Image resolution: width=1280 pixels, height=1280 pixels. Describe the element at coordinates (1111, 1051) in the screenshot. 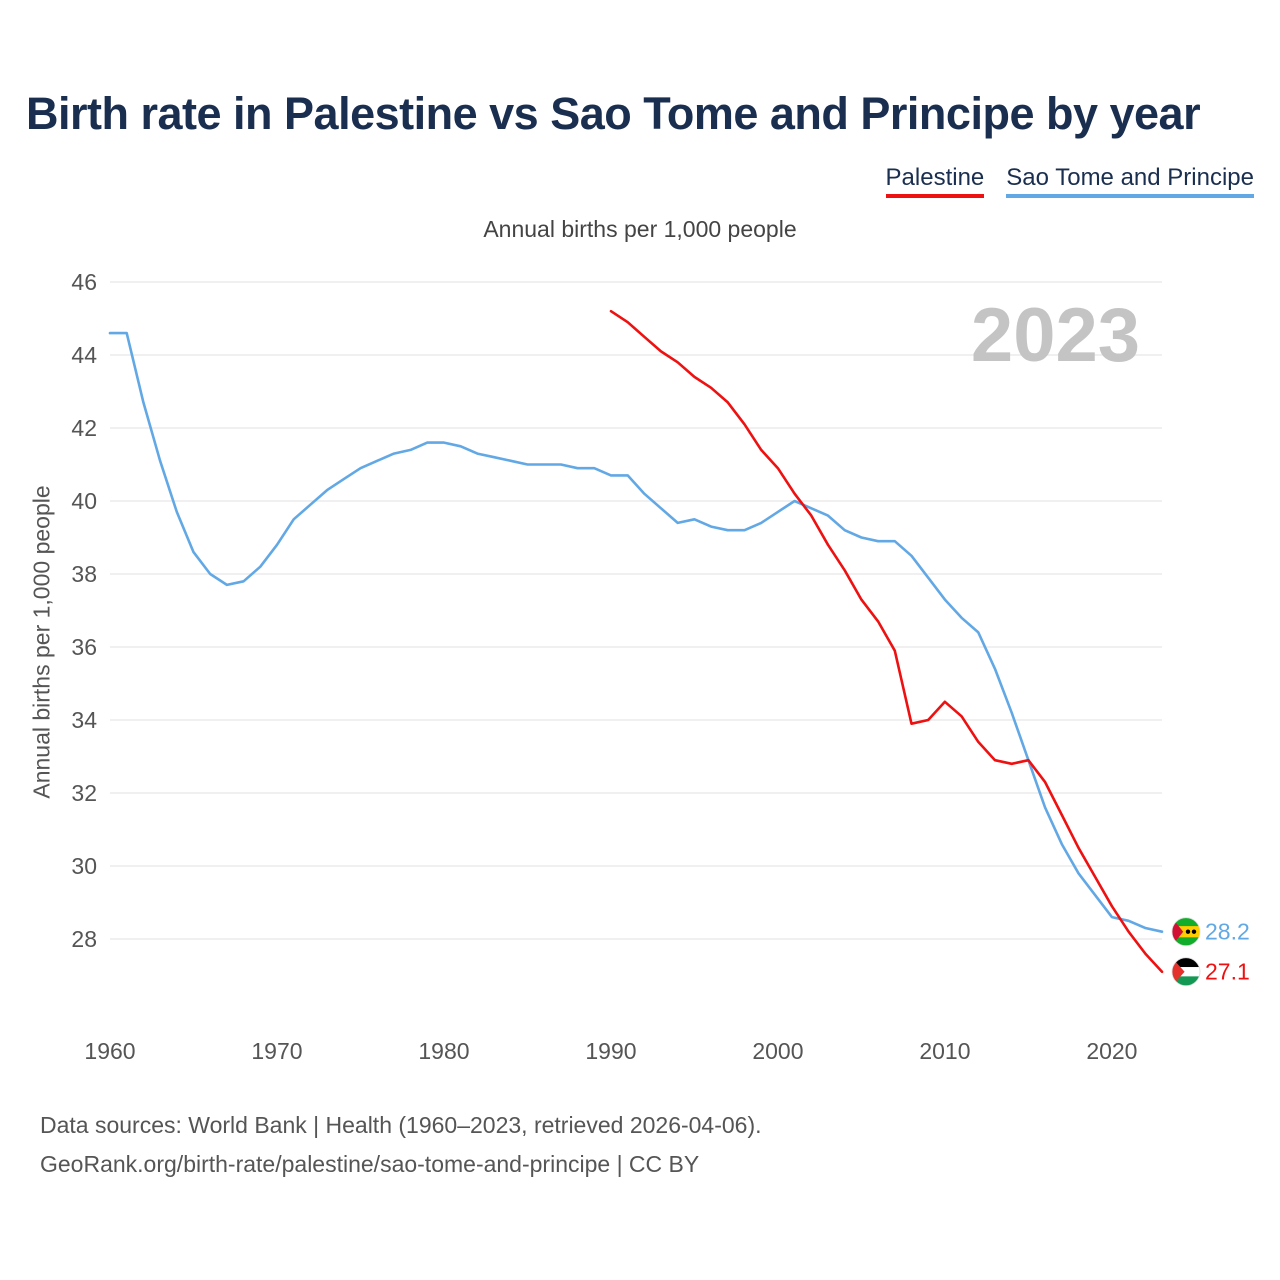

I see `x-tick-label: 2020` at that location.